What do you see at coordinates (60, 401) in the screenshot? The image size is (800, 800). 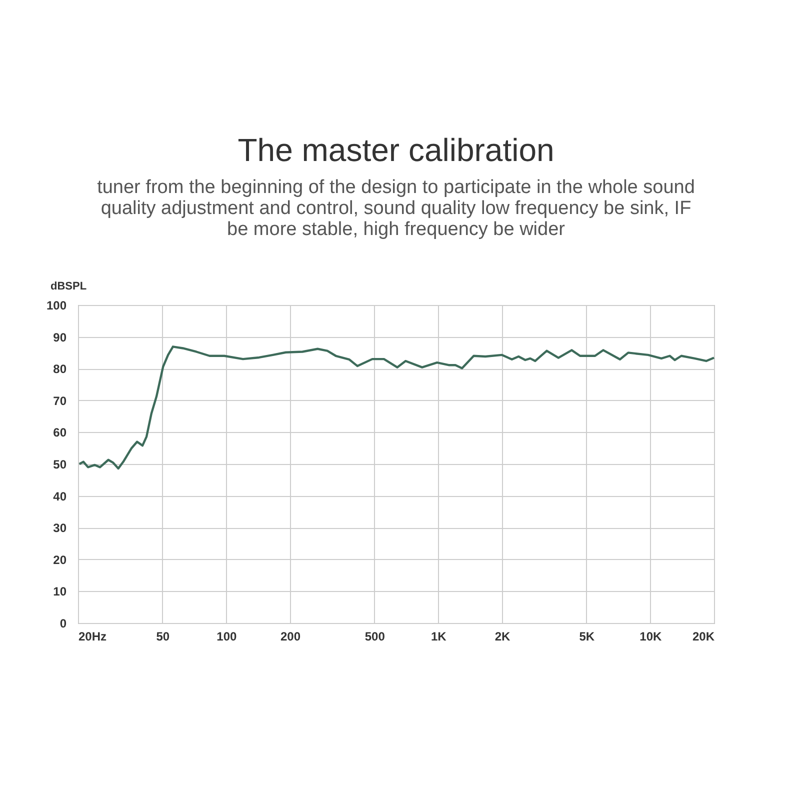 I see `y-tick-label: 70` at bounding box center [60, 401].